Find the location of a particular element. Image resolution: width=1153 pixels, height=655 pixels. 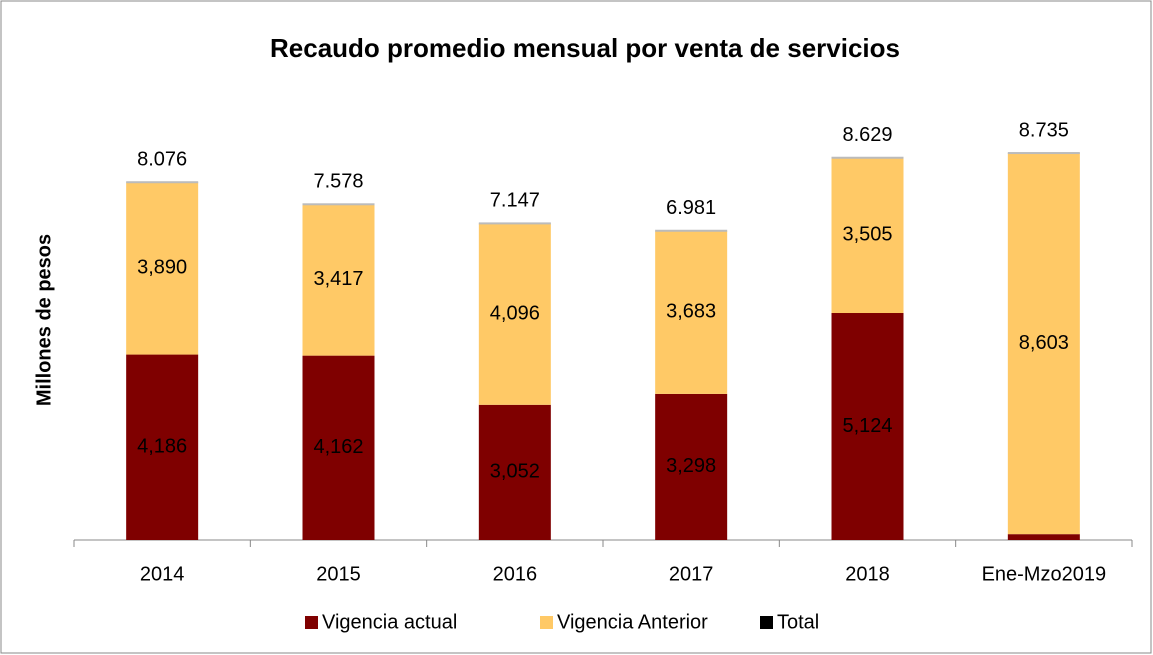

total-label: 8.735 is located at coordinates (1044, 130).